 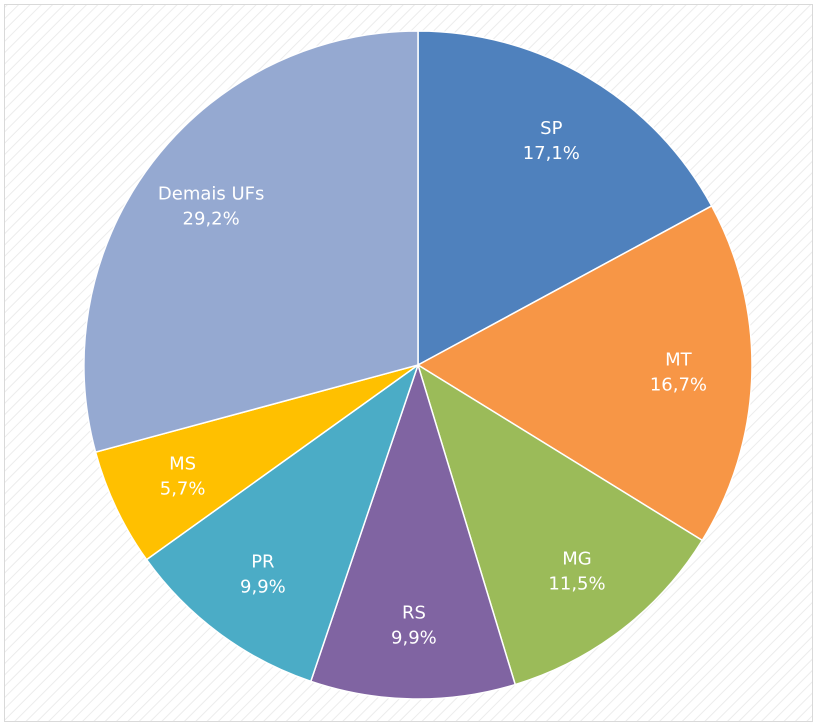 What do you see at coordinates (551, 153) in the screenshot?
I see `slice-value-label: 17,1%` at bounding box center [551, 153].